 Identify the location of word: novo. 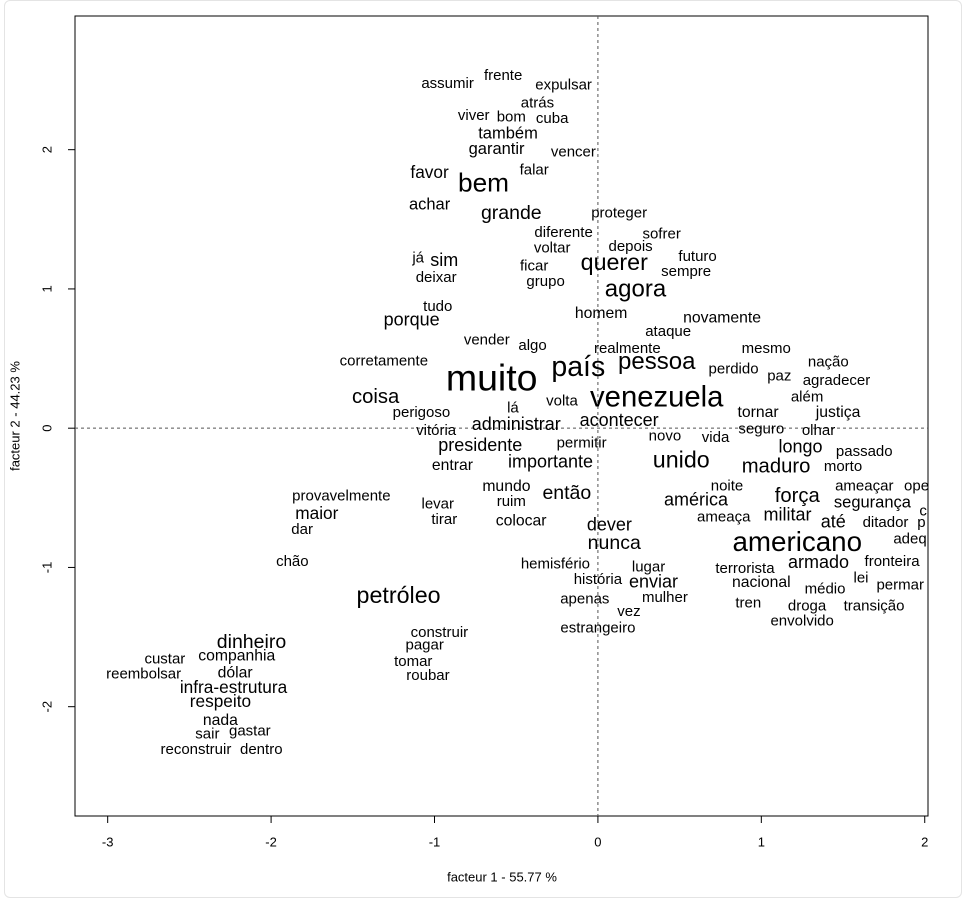
(665, 436).